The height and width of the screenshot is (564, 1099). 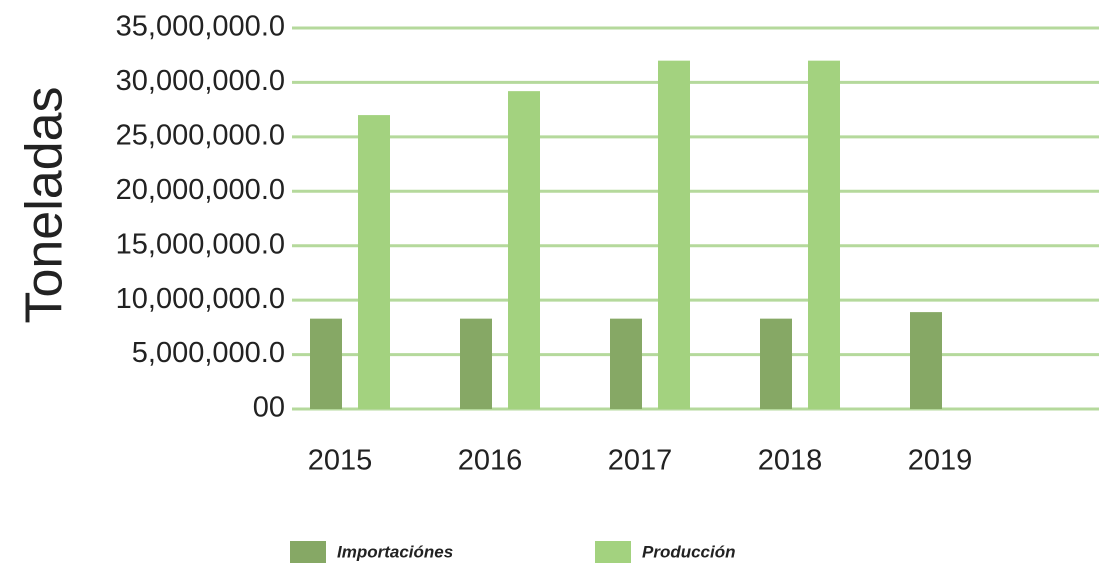 What do you see at coordinates (640, 461) in the screenshot?
I see `x-tick-label: 2017` at bounding box center [640, 461].